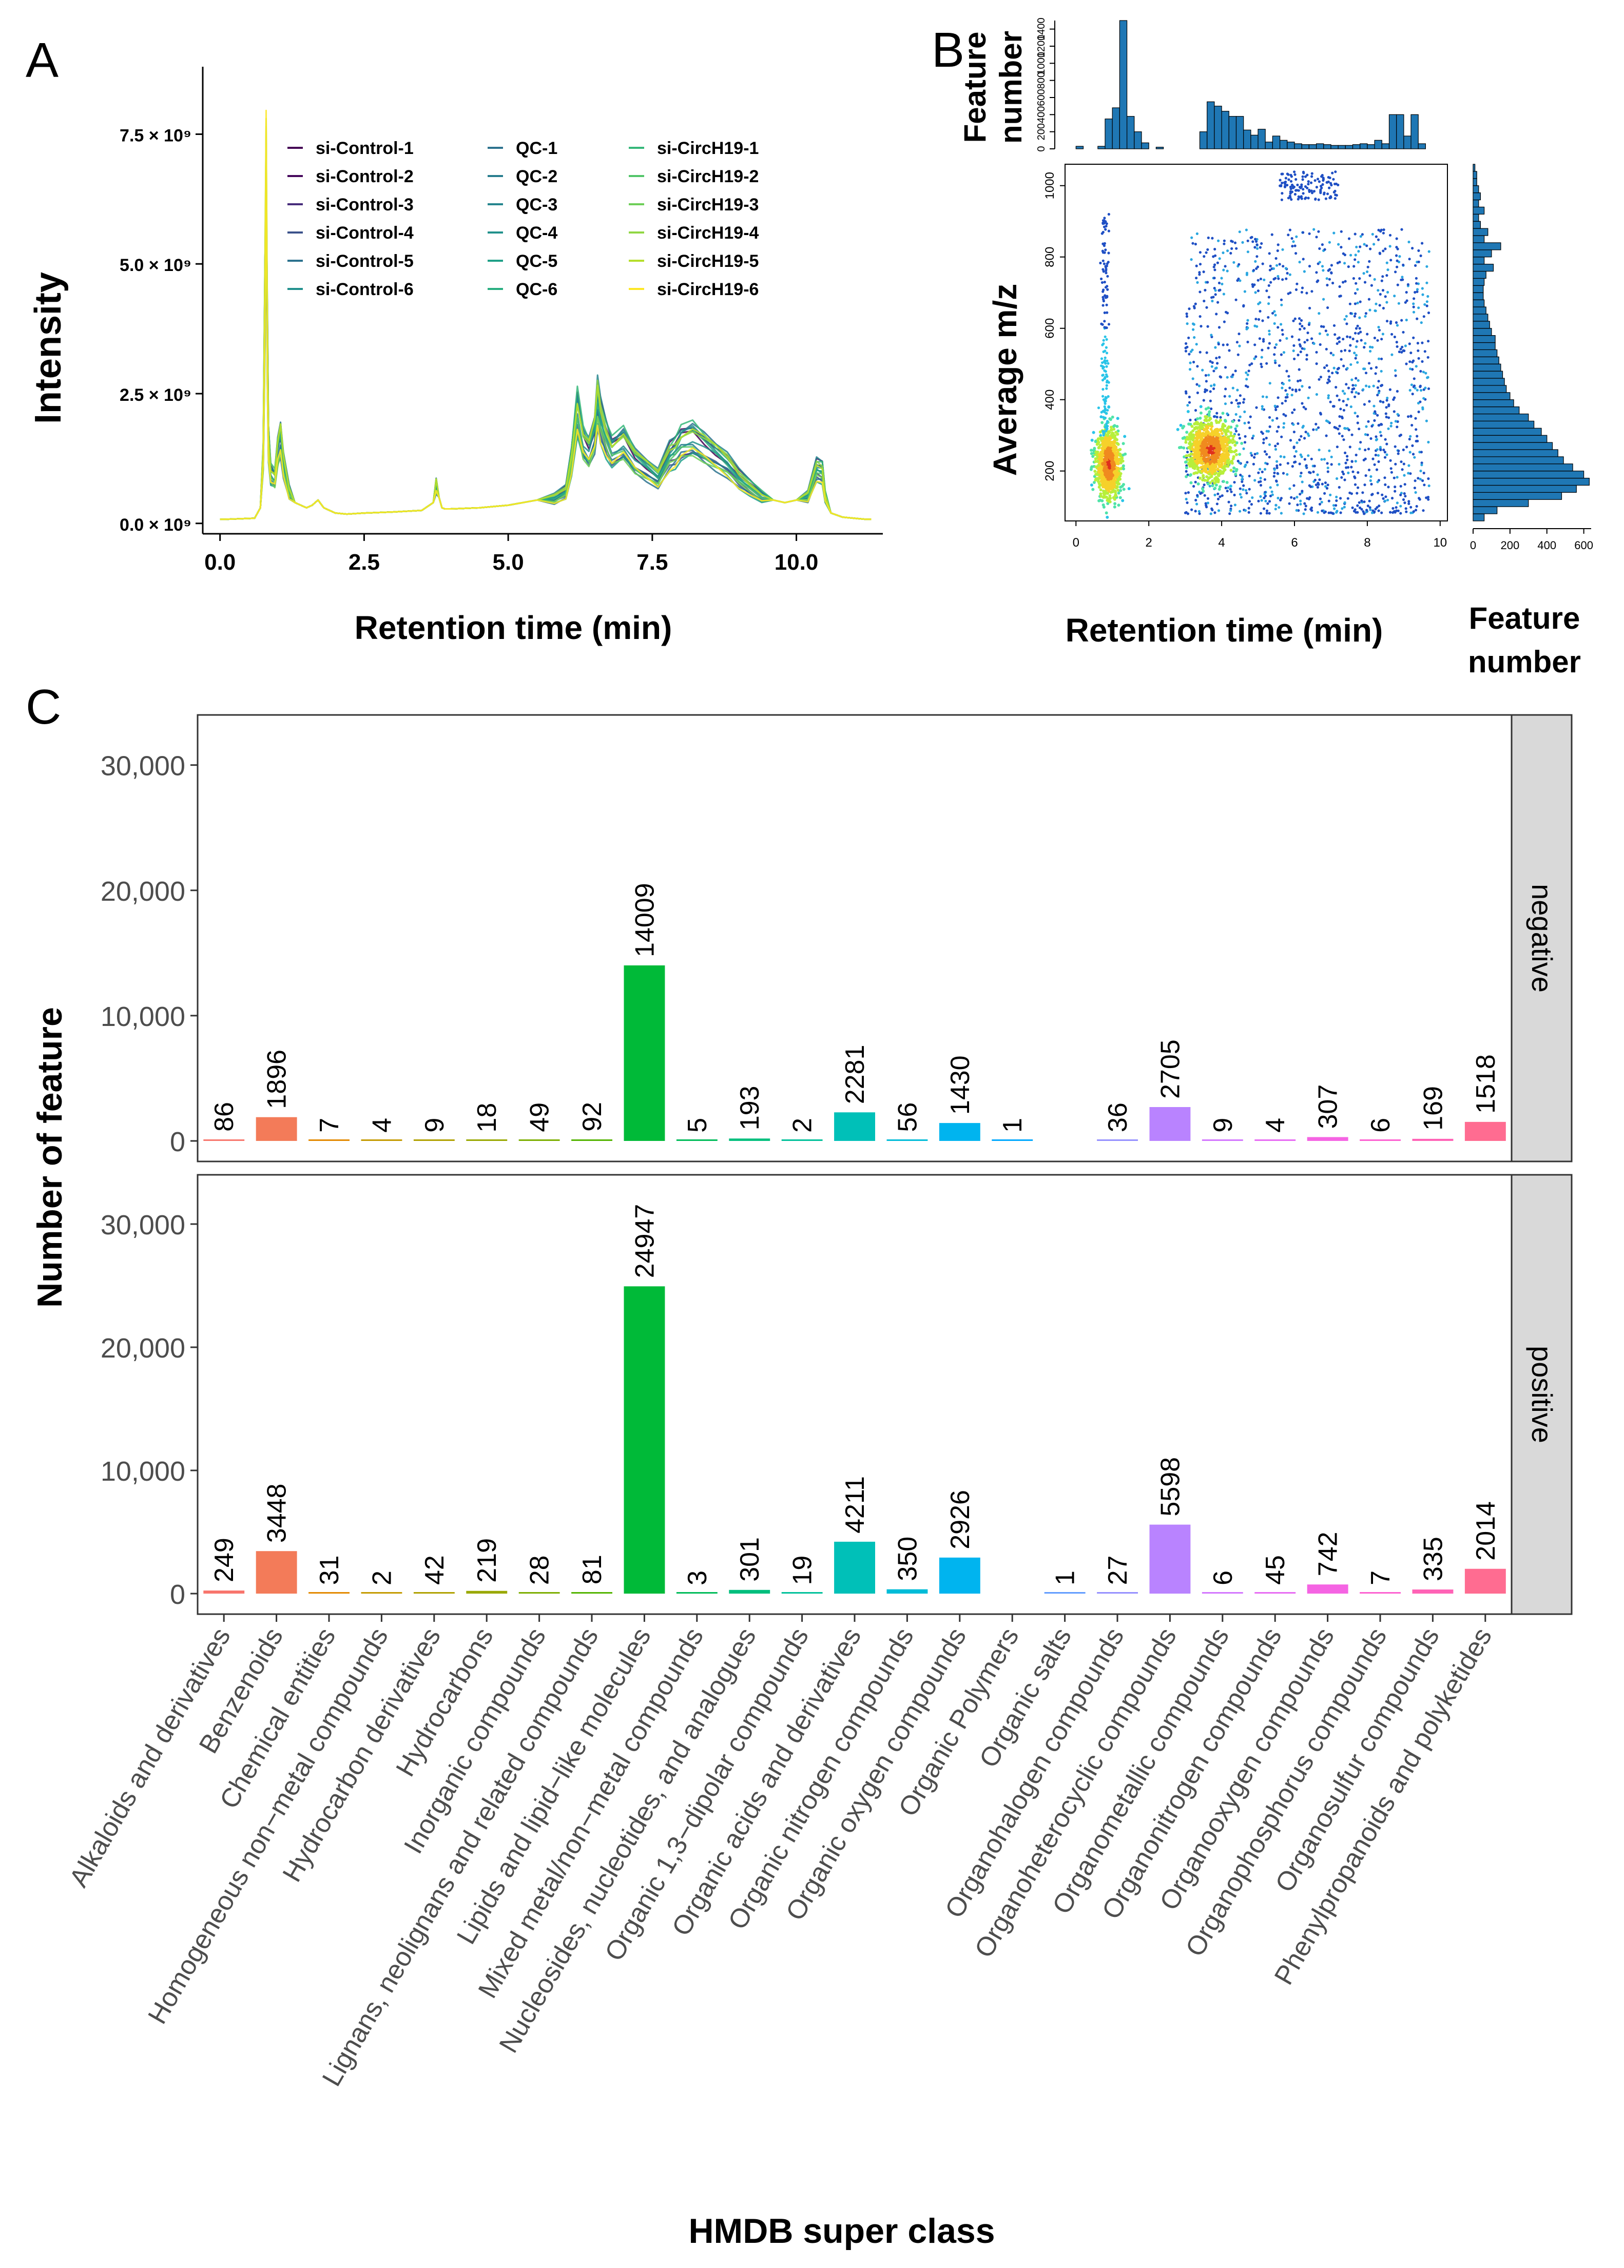  What do you see at coordinates (1275, 1570) in the screenshot?
I see `panel-c-bar-value-label: 45` at bounding box center [1275, 1570].